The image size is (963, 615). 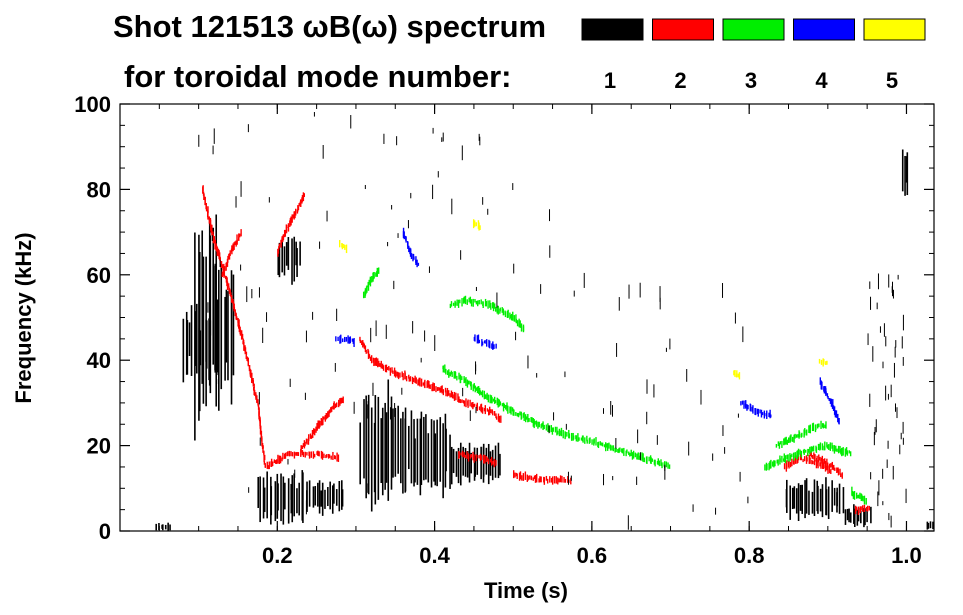 I want to click on y-tick-label: 40, so click(x=99, y=360).